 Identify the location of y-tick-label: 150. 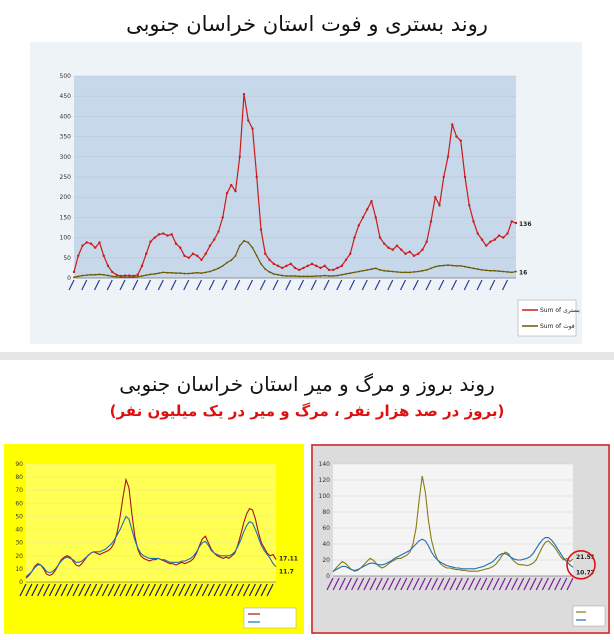
(66, 217).